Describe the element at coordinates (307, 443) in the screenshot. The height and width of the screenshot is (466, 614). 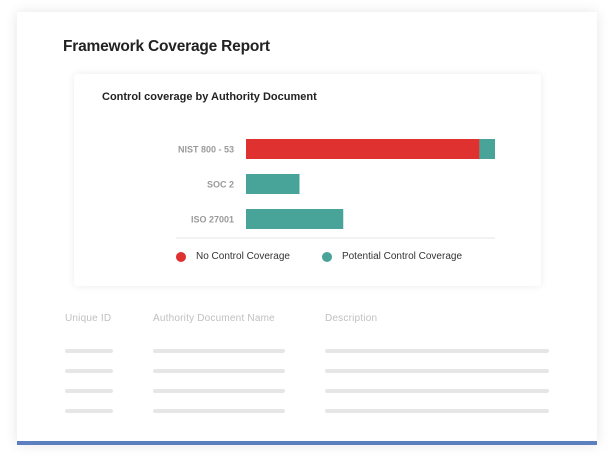
I see `accent-bar` at that location.